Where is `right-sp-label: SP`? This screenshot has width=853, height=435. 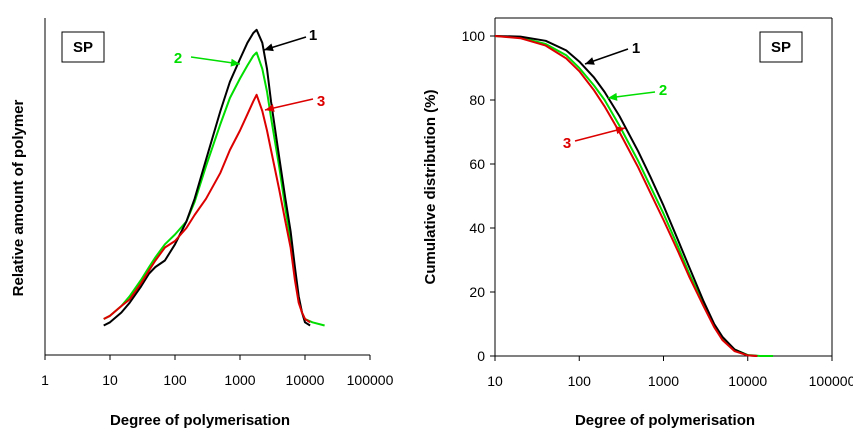
right-sp-label: SP is located at coordinates (781, 47).